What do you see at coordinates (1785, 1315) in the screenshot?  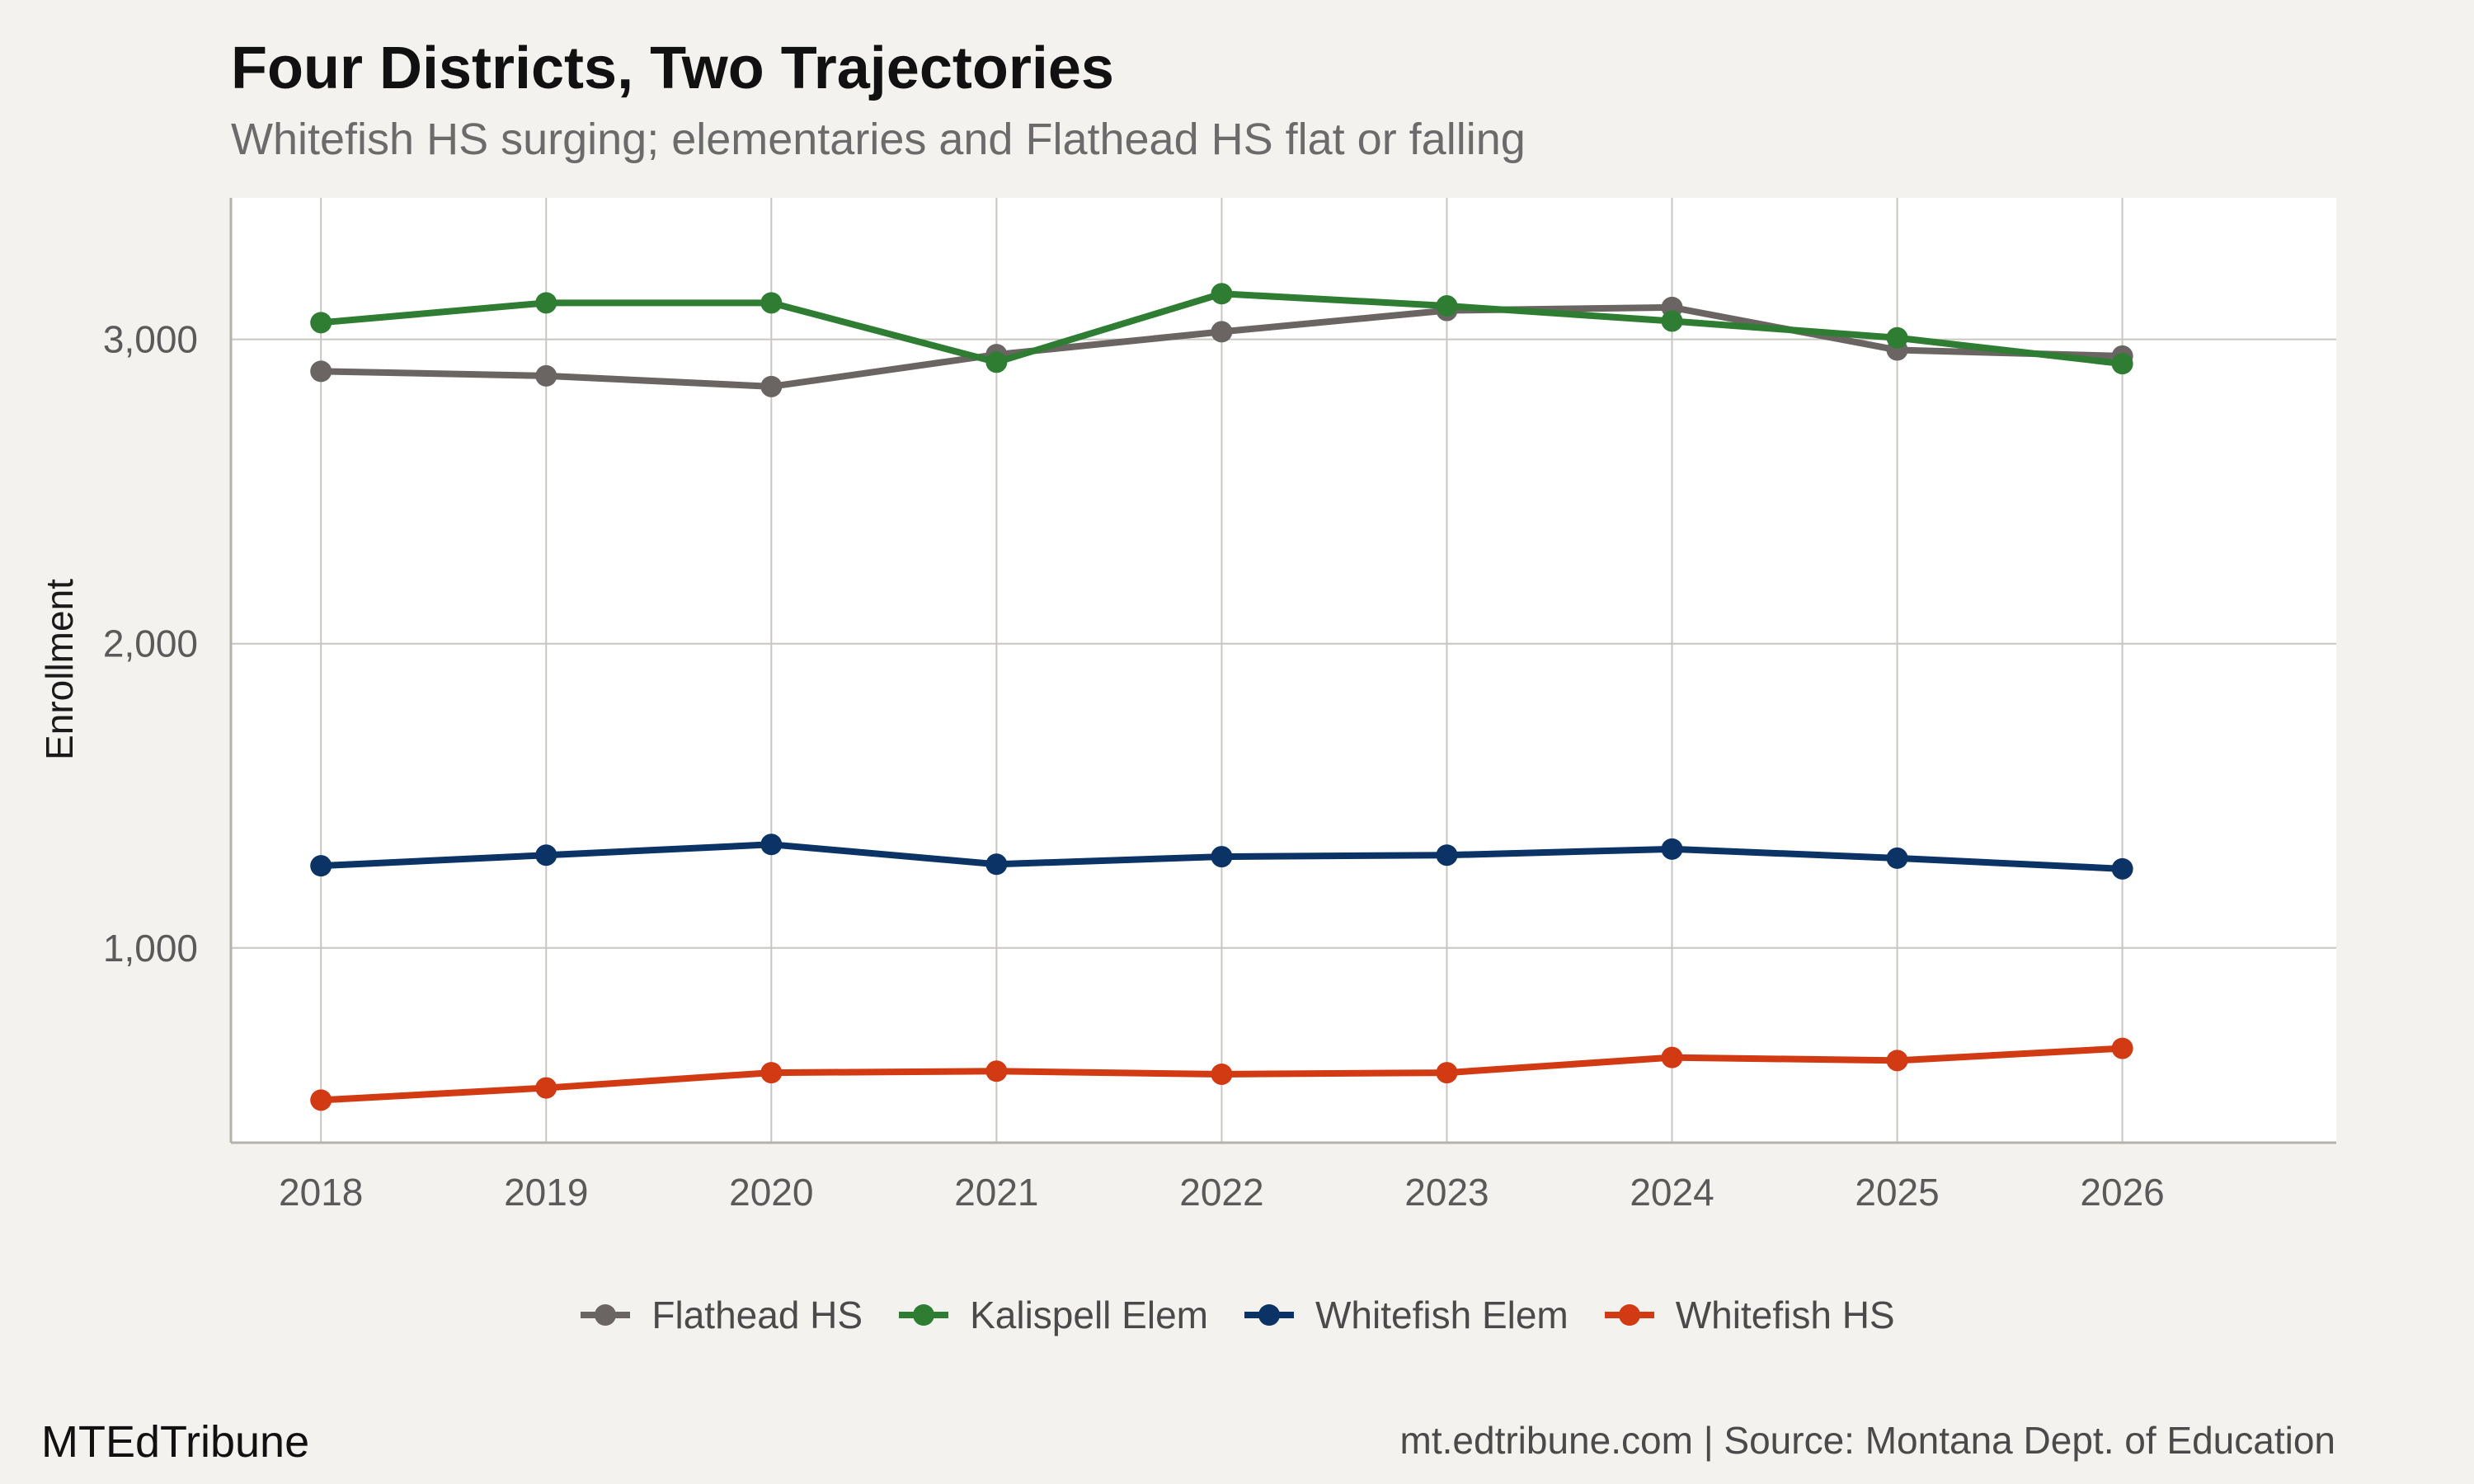 I see `legend-label: Whitefish HS` at bounding box center [1785, 1315].